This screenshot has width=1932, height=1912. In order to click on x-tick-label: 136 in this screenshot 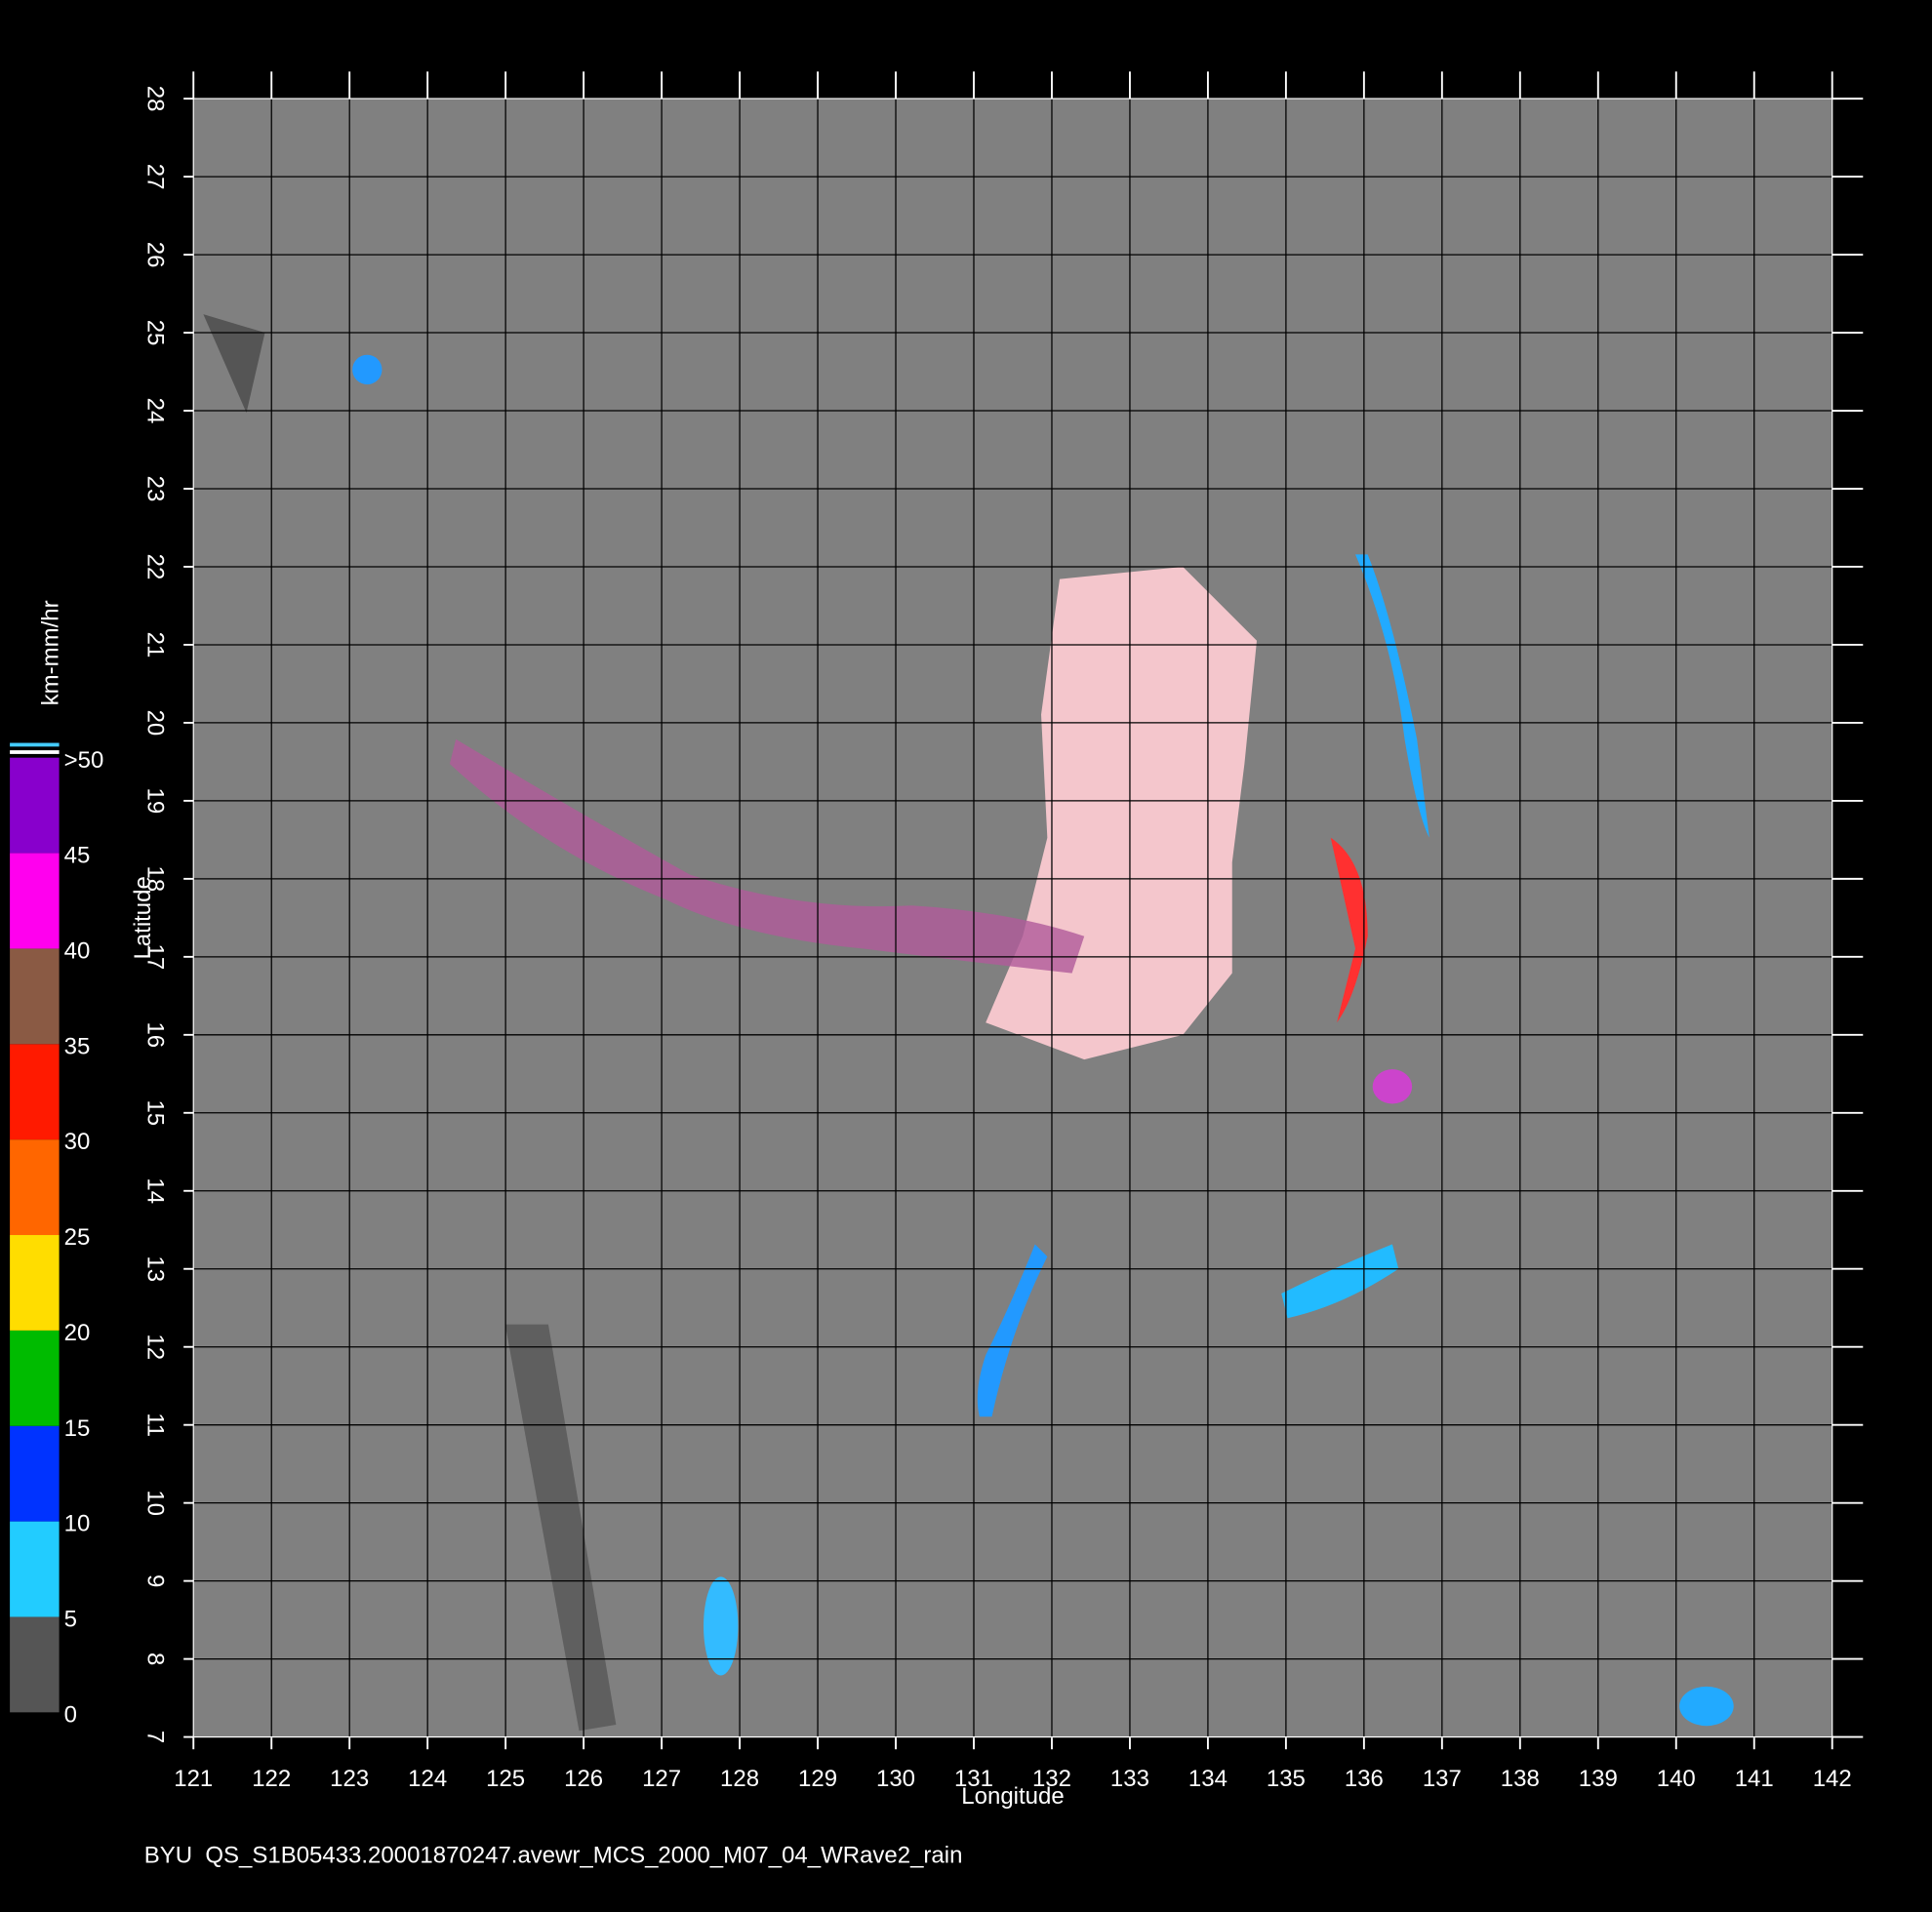, I will do `click(1364, 1779)`.